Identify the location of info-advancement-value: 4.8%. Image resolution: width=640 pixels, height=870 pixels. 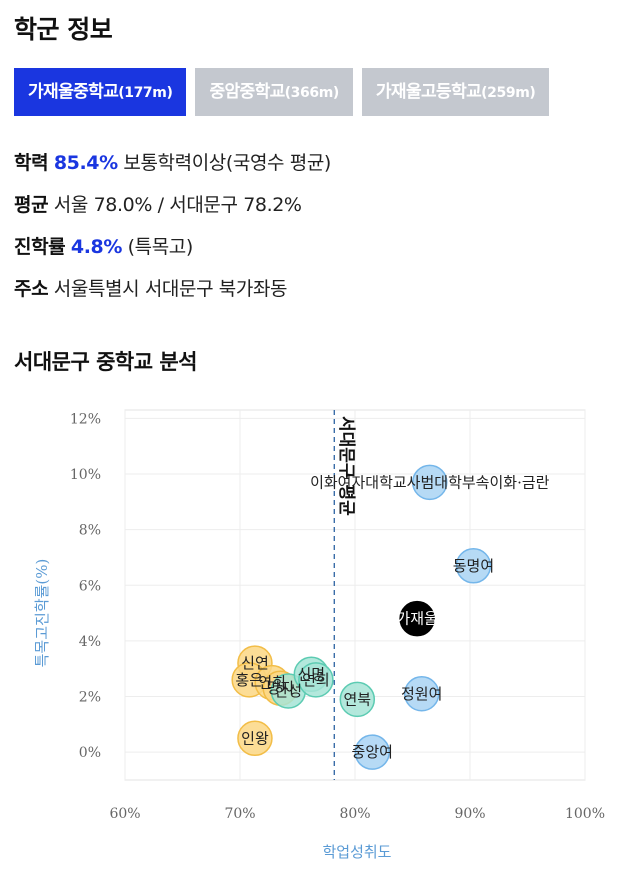
(96, 247).